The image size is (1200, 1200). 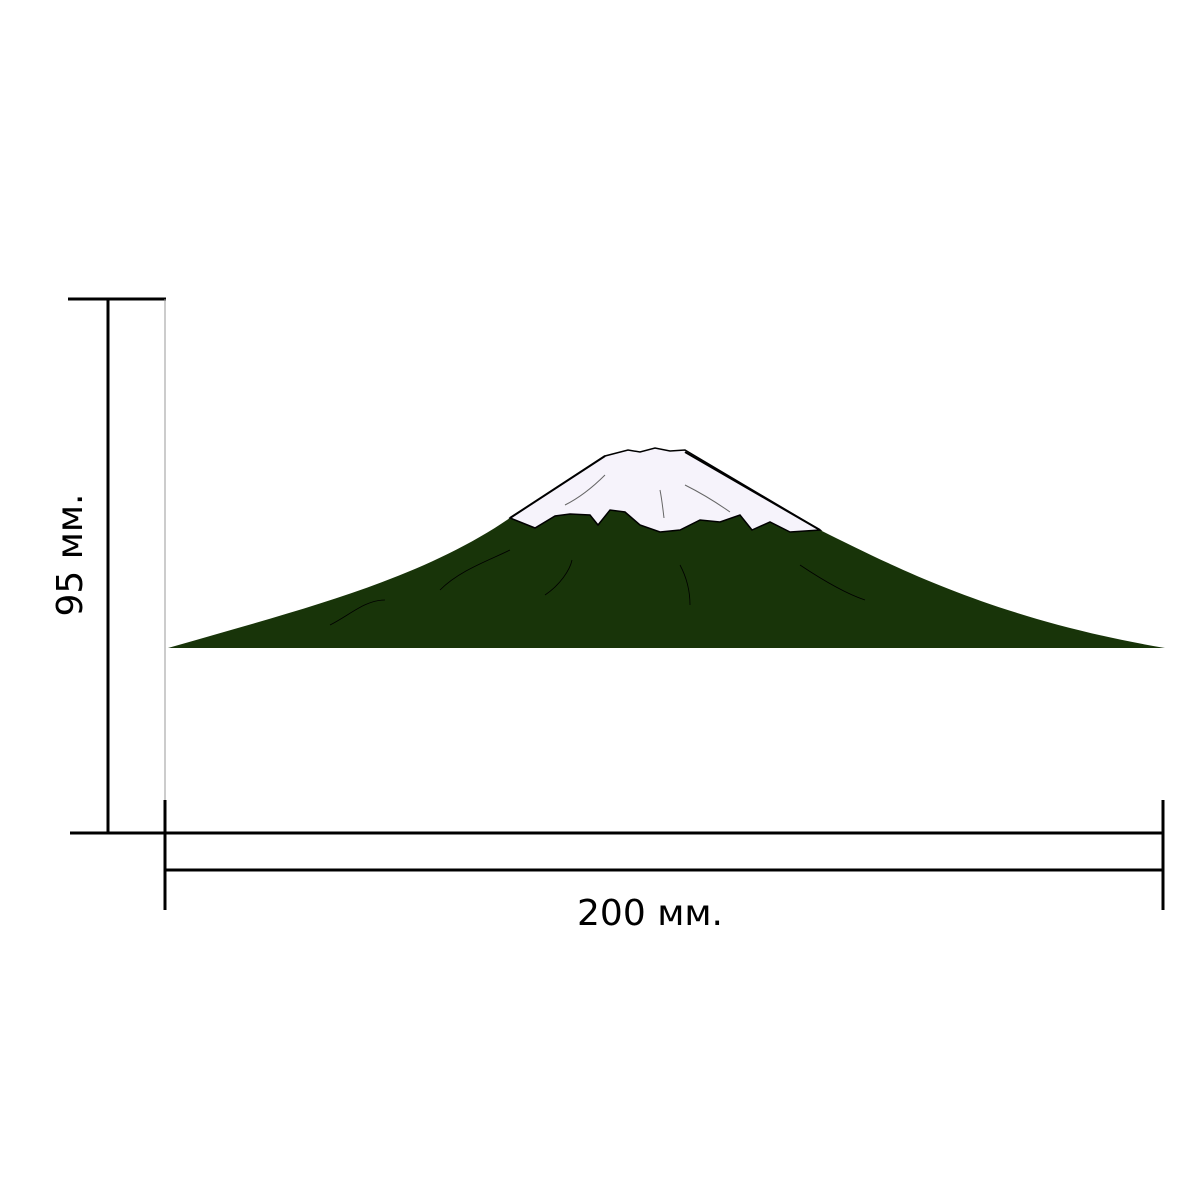 I want to click on width-label: 200 мм., so click(x=650, y=913).